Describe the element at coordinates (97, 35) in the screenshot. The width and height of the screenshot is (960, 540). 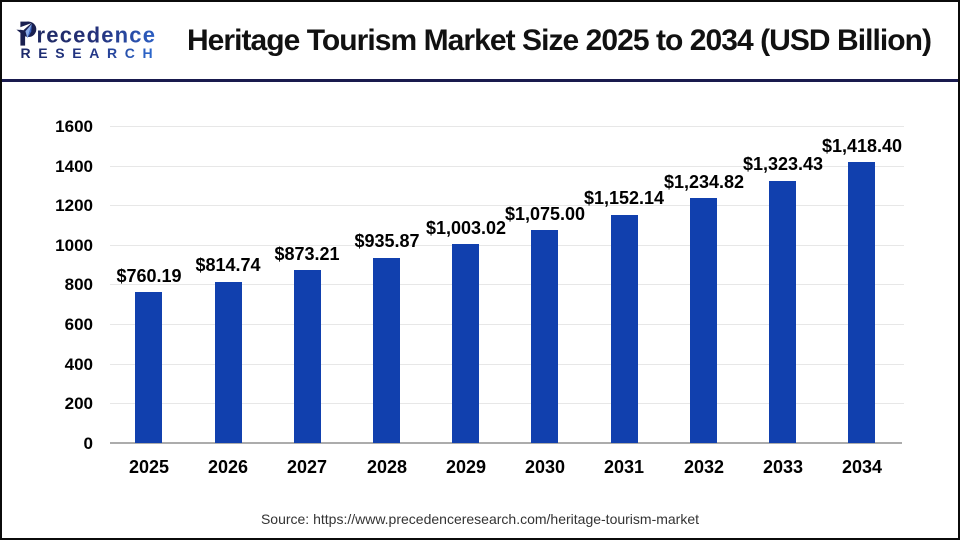
I see `svg-text: recedence` at that location.